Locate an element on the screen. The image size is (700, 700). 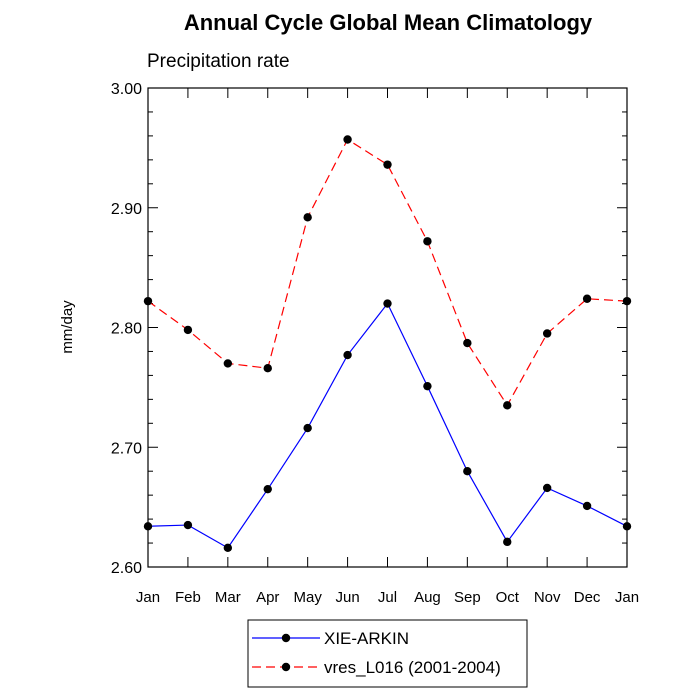
x-tick-label: Jul is located at coordinates (387, 597).